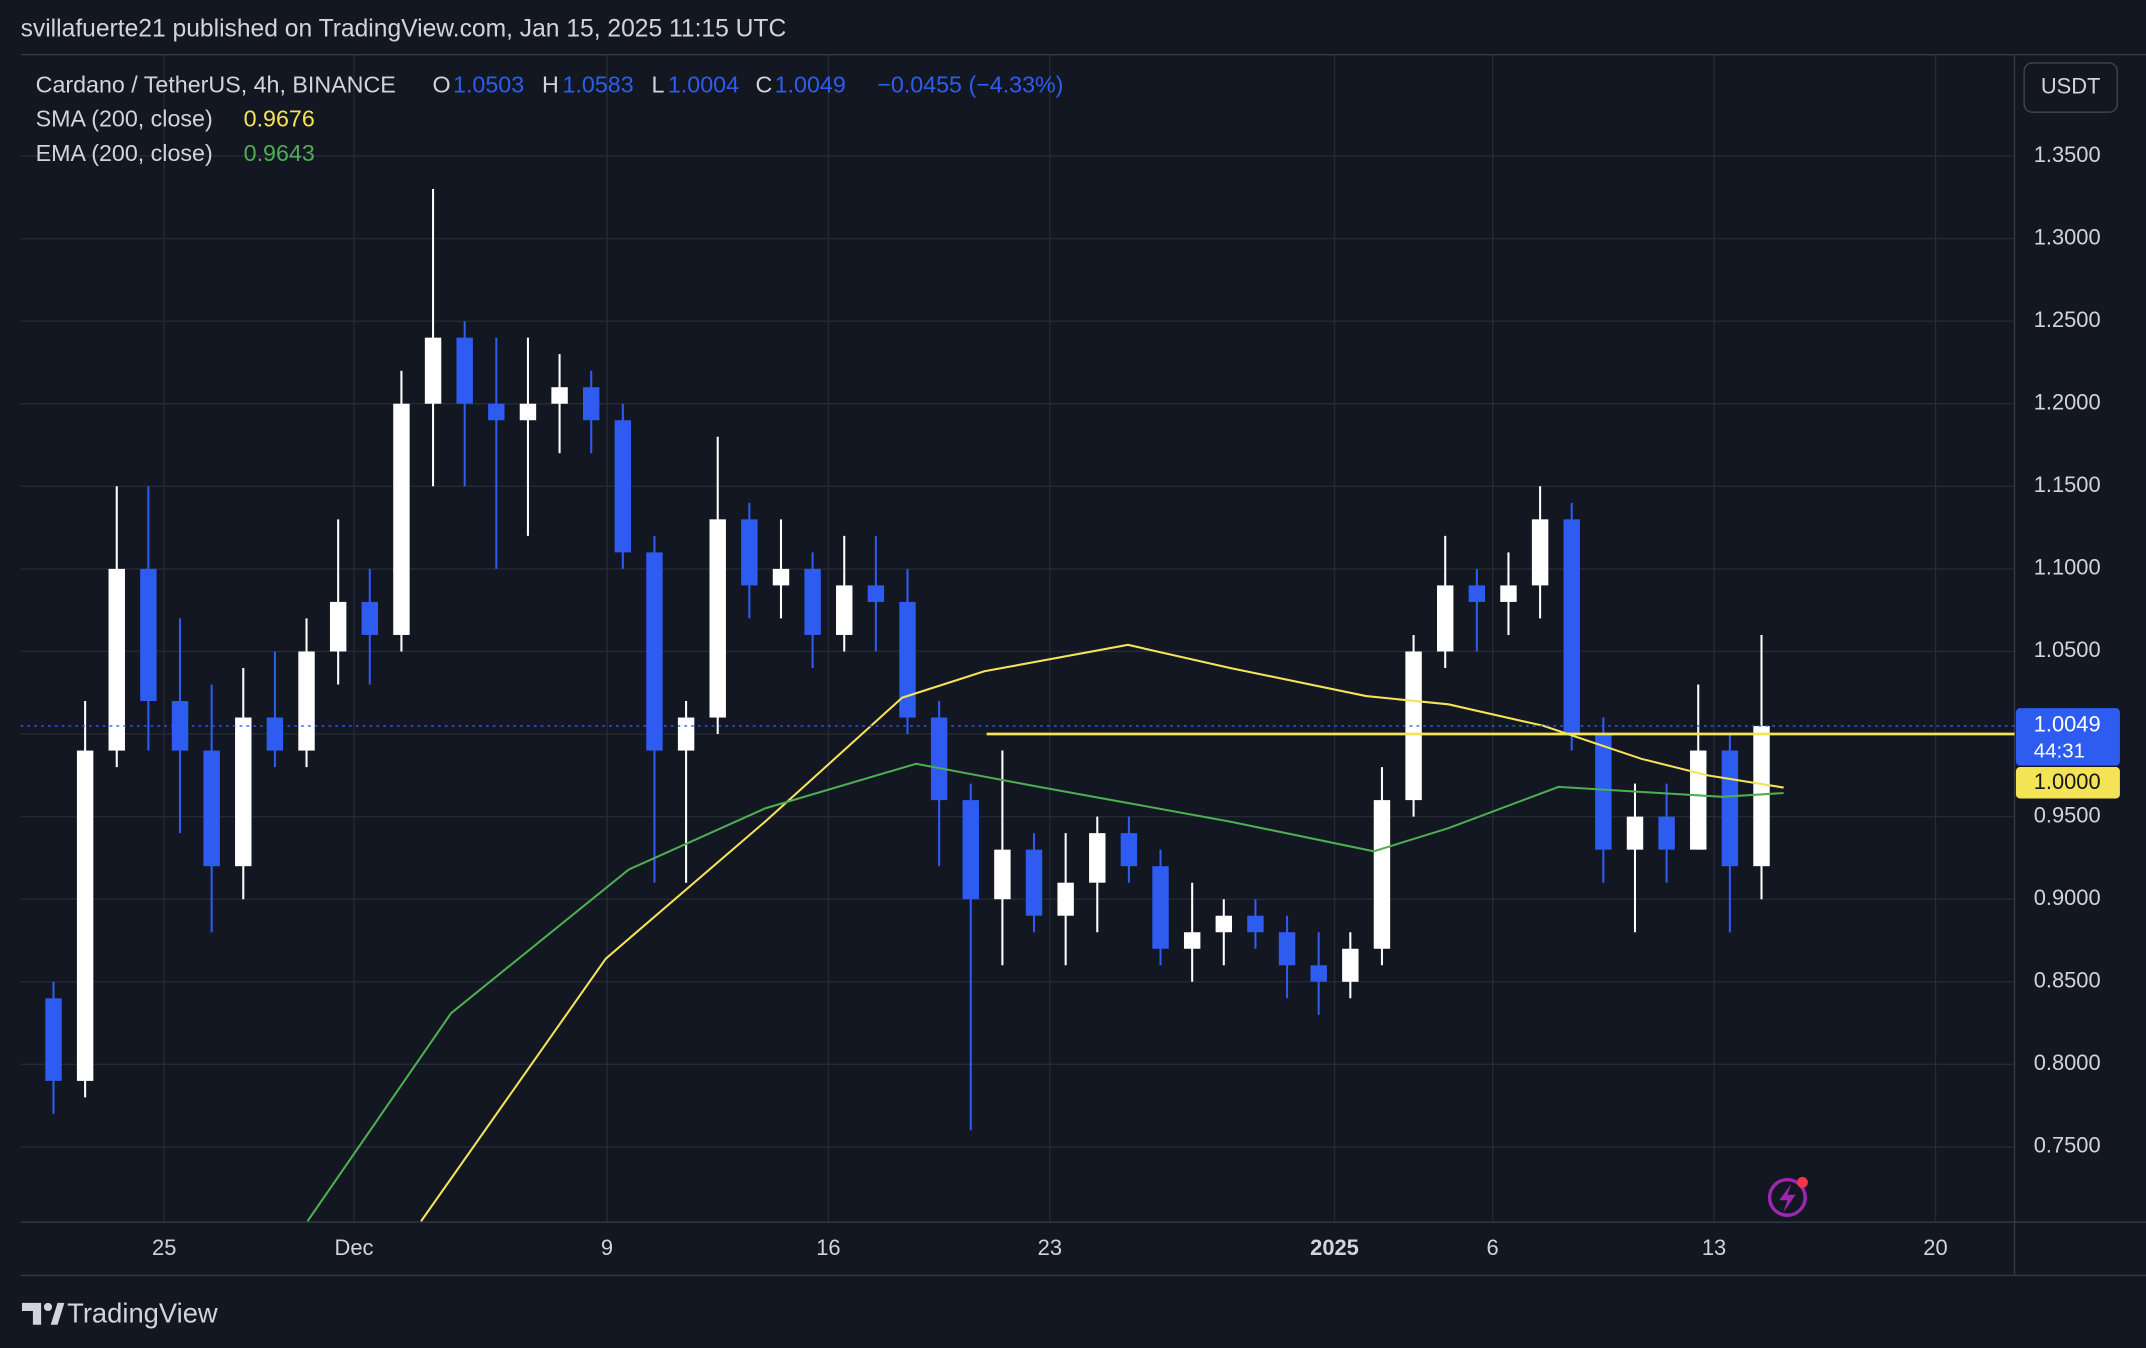 The width and height of the screenshot is (2146, 1348). Describe the element at coordinates (124, 153) in the screenshot. I see `ema-legend: EMA (200, close)` at that location.